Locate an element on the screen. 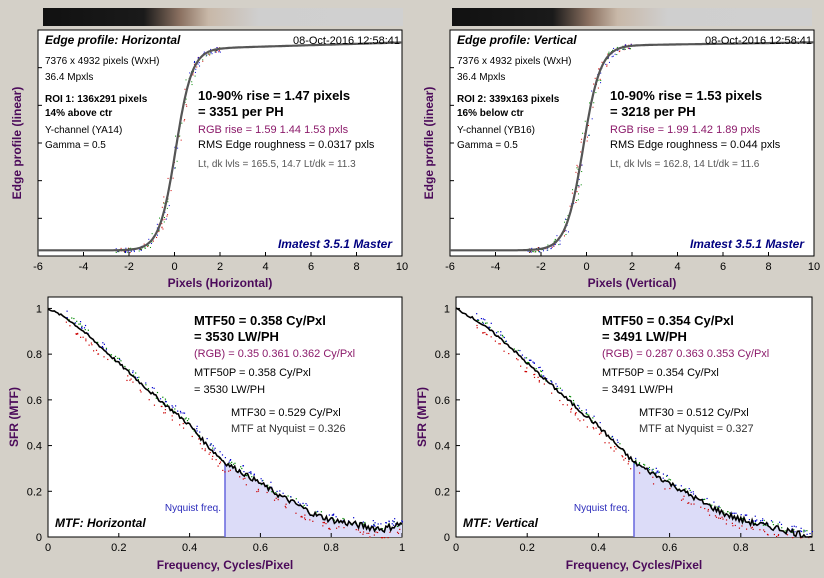 The image size is (824, 578). rise-per-ph: = 3218 per PH is located at coordinates (653, 111).